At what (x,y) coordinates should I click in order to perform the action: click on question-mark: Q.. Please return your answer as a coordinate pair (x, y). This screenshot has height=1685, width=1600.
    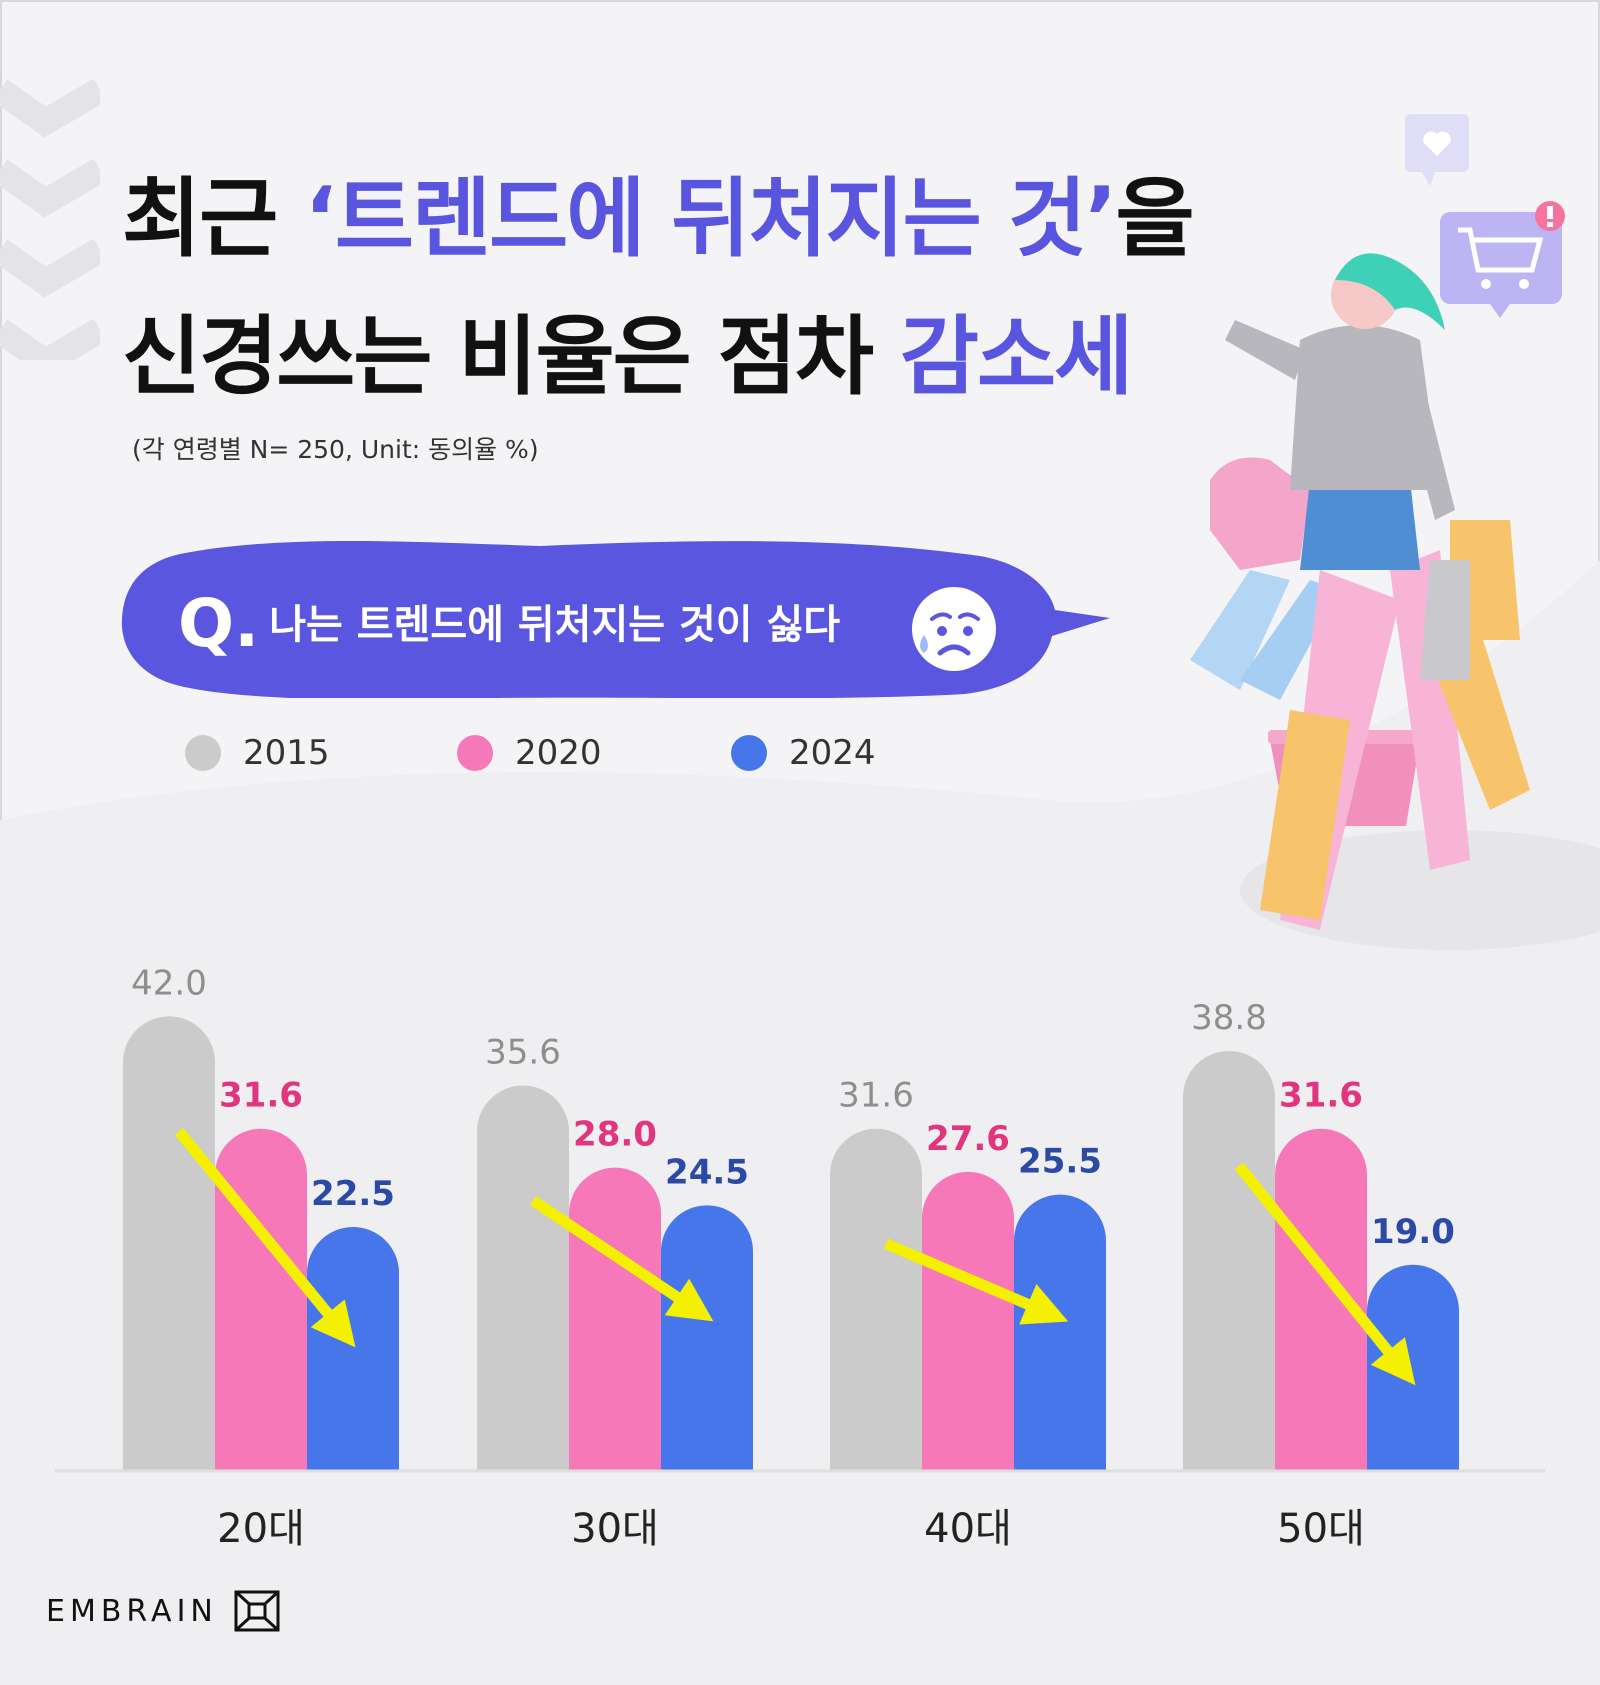
    Looking at the image, I should click on (219, 623).